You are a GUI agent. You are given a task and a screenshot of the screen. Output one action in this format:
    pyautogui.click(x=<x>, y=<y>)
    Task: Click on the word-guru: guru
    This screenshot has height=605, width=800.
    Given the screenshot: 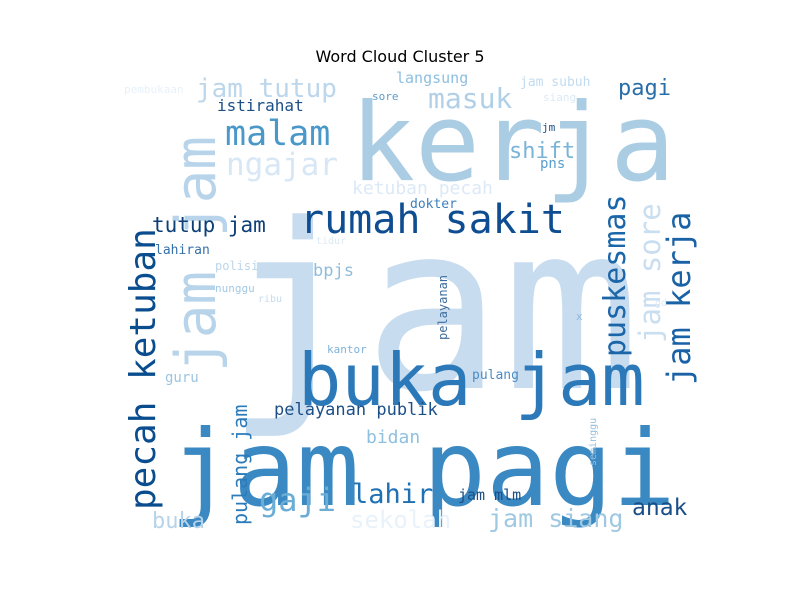 What is the action you would take?
    pyautogui.click(x=182, y=378)
    